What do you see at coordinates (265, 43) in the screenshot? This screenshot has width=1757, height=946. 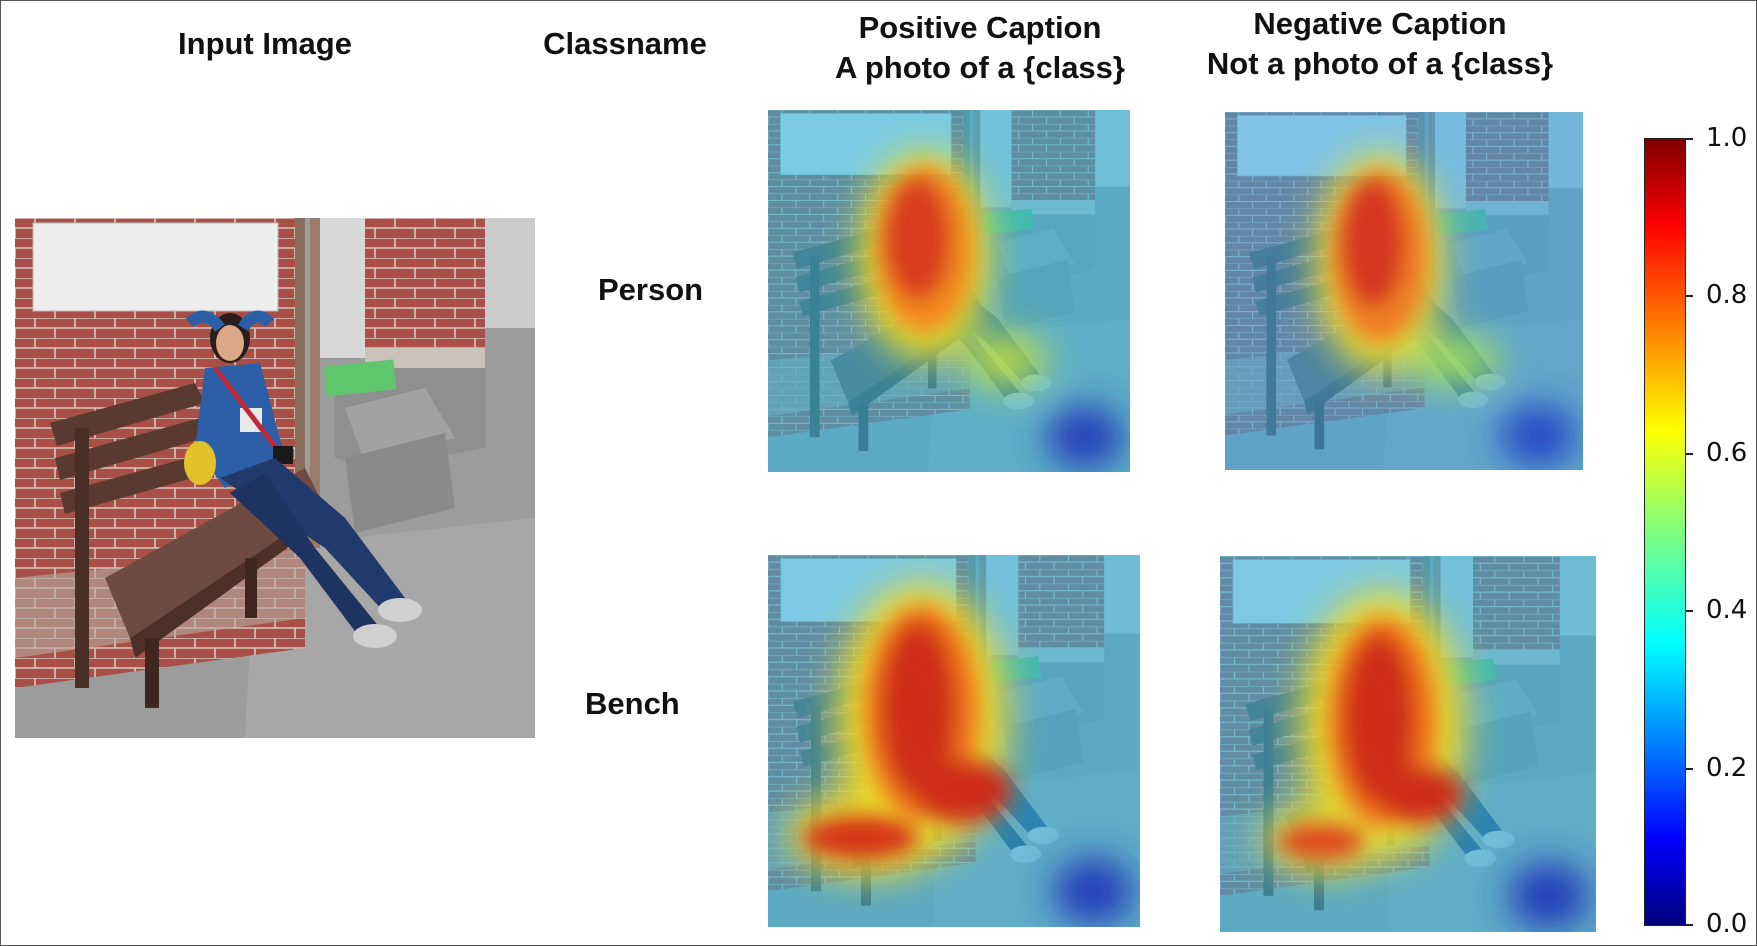 I see `header-input-image: Input Image` at bounding box center [265, 43].